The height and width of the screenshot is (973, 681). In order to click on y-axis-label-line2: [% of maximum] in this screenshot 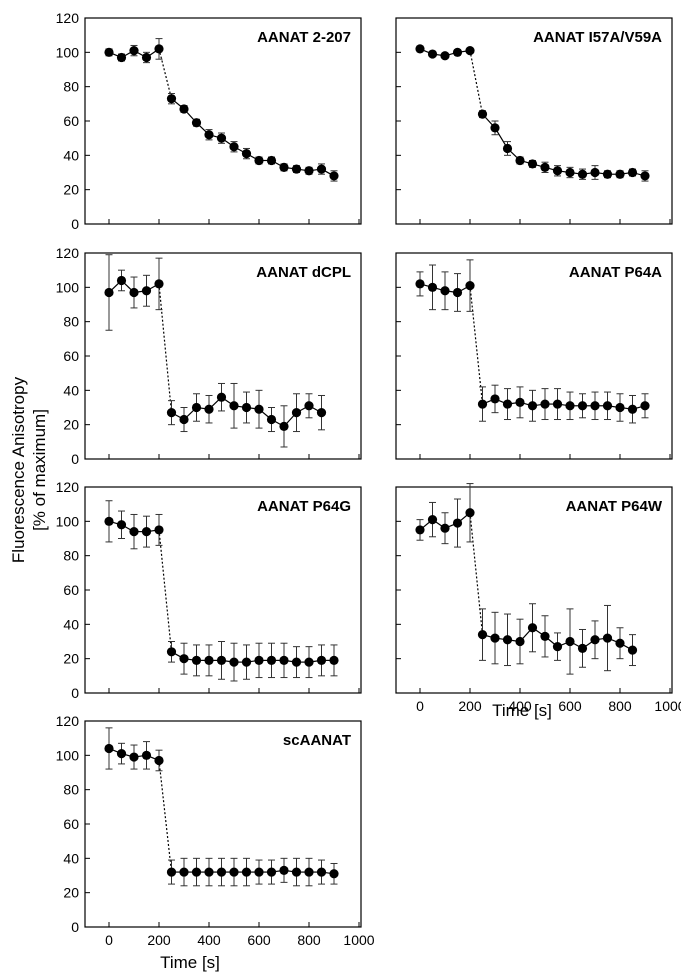, I will do `click(39, 470)`.